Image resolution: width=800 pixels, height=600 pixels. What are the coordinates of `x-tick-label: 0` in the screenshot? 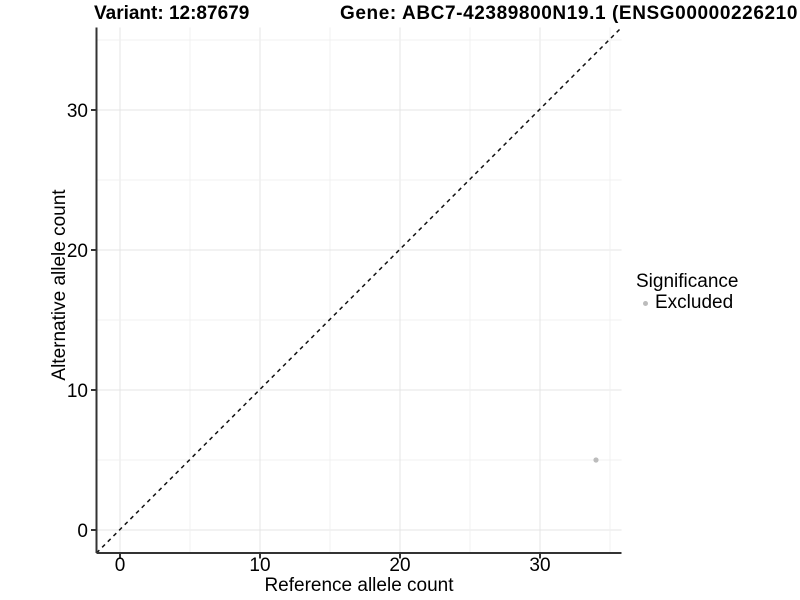 It's located at (120, 565).